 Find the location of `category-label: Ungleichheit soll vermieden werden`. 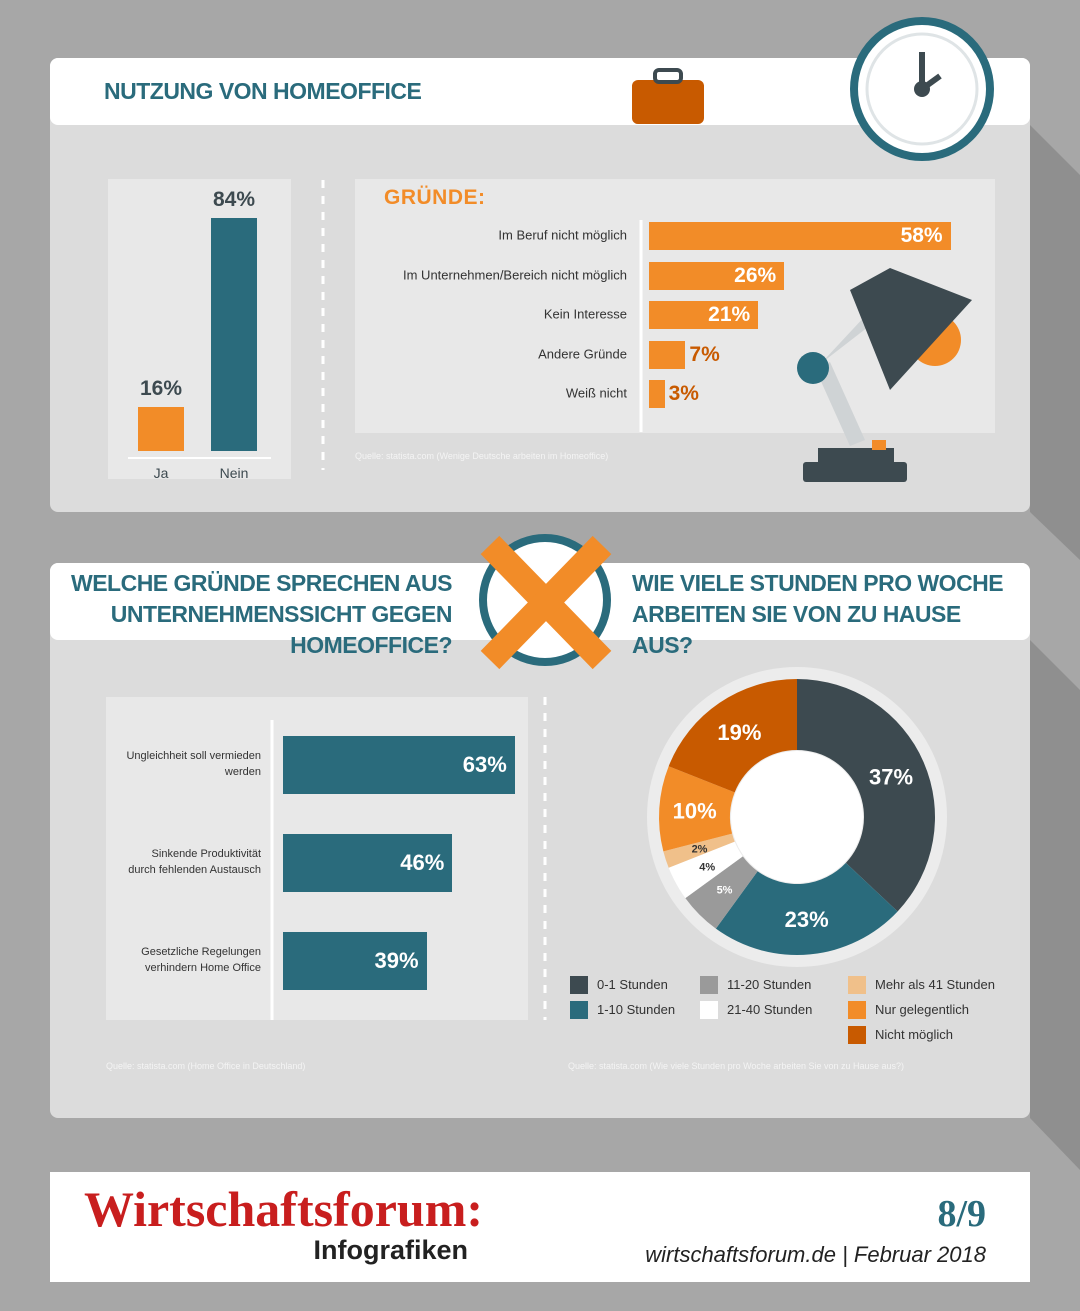

category-label: Ungleichheit soll vermieden werden is located at coordinates (193, 764).